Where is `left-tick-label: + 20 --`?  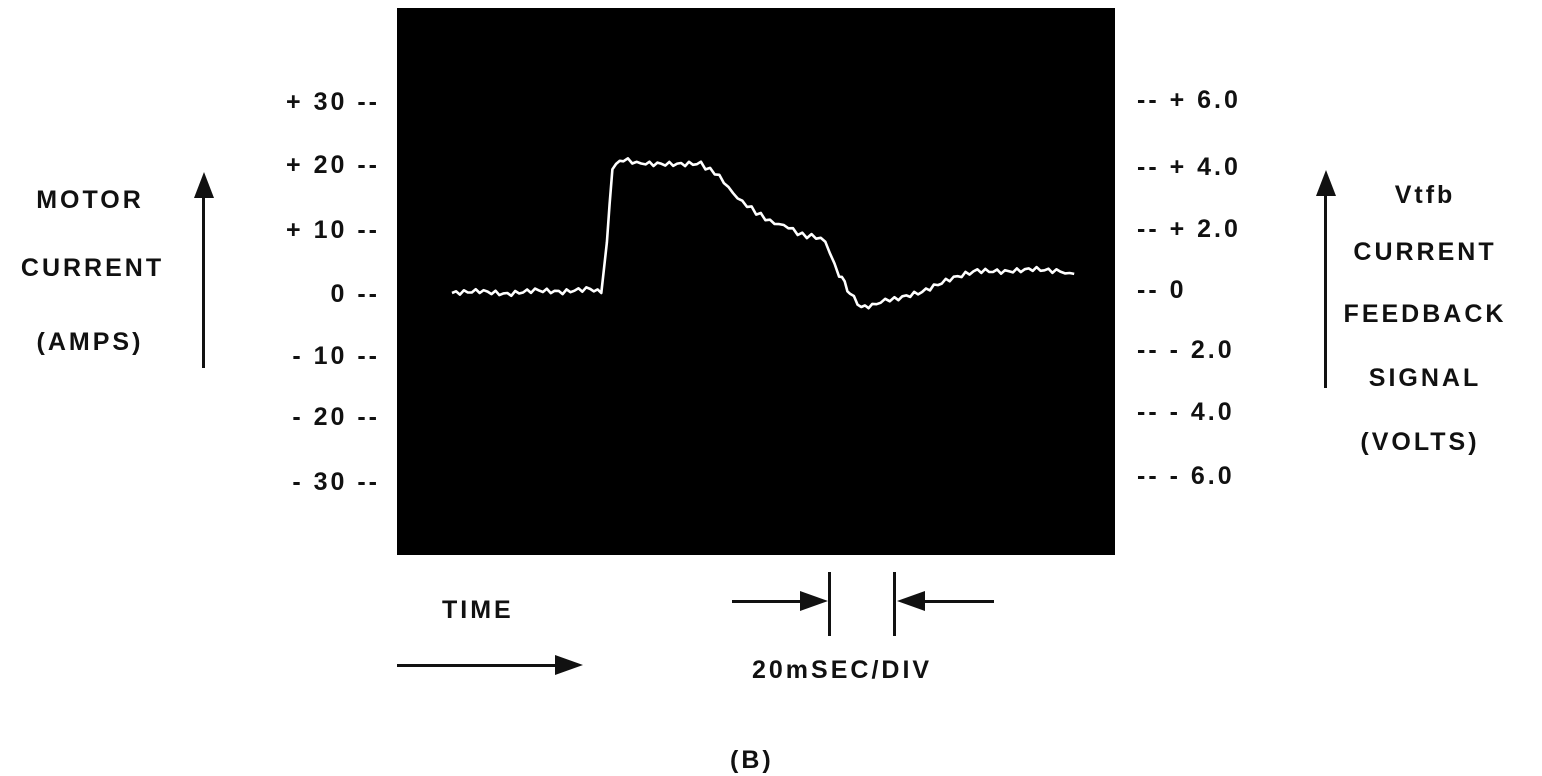
left-tick-label: + 20 -- is located at coordinates (333, 165).